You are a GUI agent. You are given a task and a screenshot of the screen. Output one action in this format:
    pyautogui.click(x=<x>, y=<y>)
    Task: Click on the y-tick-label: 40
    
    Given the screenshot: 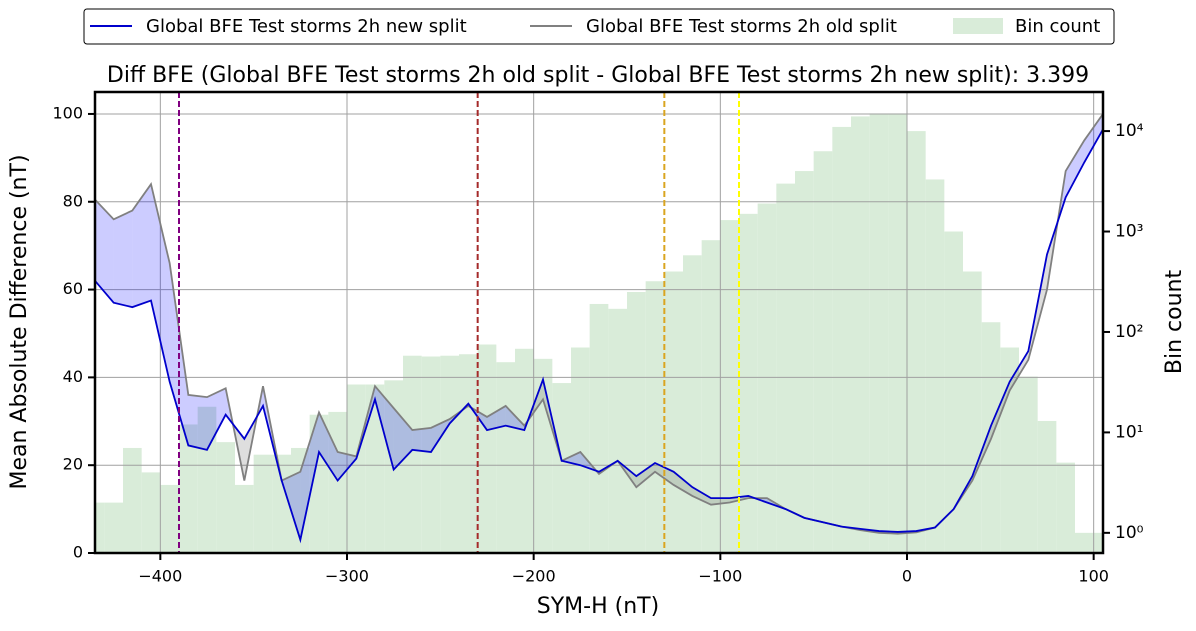 What is the action you would take?
    pyautogui.click(x=73, y=376)
    